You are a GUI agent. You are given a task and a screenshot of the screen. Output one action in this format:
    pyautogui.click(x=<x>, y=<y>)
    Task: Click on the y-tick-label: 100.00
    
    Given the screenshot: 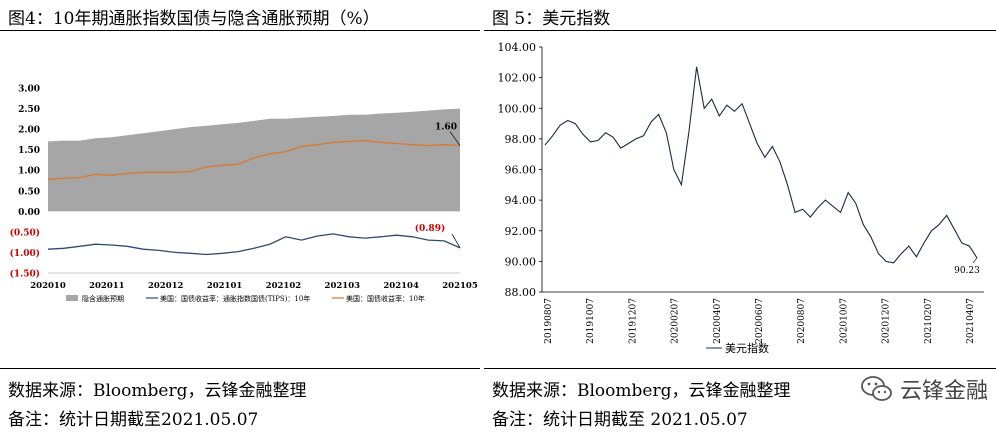 What is the action you would take?
    pyautogui.click(x=517, y=108)
    